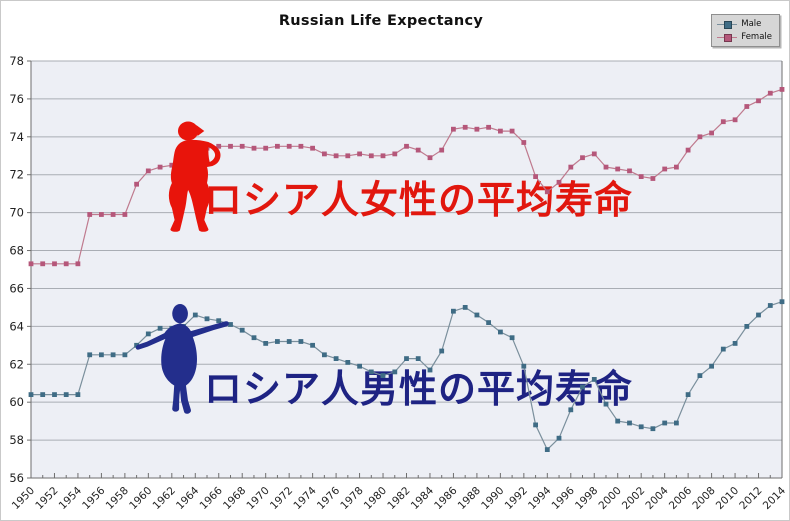 The height and width of the screenshot is (521, 790). What do you see at coordinates (492, 498) in the screenshot?
I see `x-tick-label: 1990` at bounding box center [492, 498].